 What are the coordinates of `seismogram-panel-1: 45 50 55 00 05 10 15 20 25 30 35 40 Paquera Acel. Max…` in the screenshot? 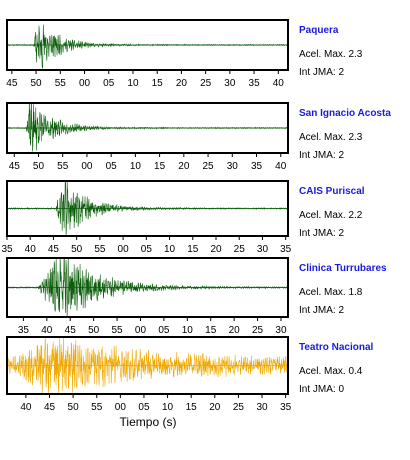 It's located at (184, 54).